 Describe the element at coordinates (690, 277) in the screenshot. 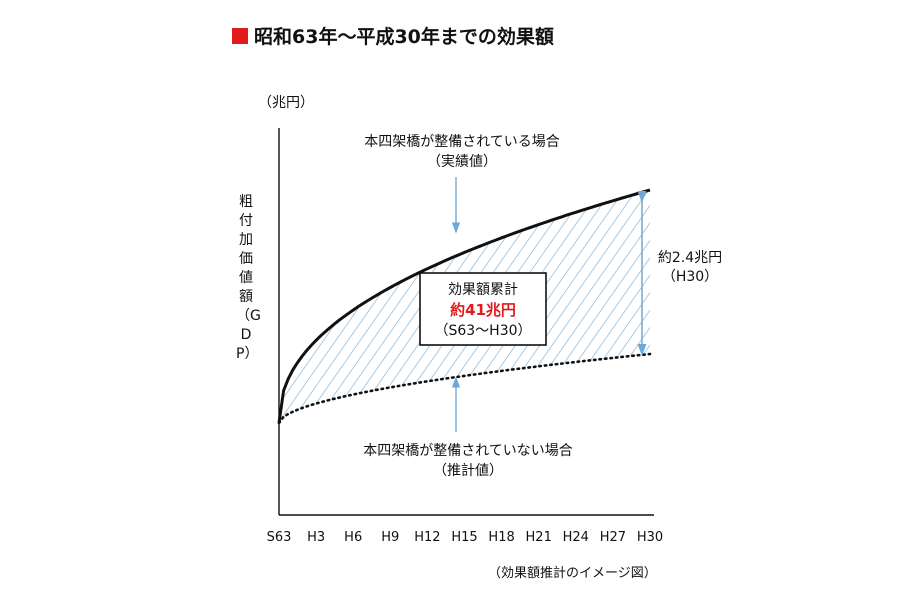

I see `gap-sub-label: （H30）` at that location.